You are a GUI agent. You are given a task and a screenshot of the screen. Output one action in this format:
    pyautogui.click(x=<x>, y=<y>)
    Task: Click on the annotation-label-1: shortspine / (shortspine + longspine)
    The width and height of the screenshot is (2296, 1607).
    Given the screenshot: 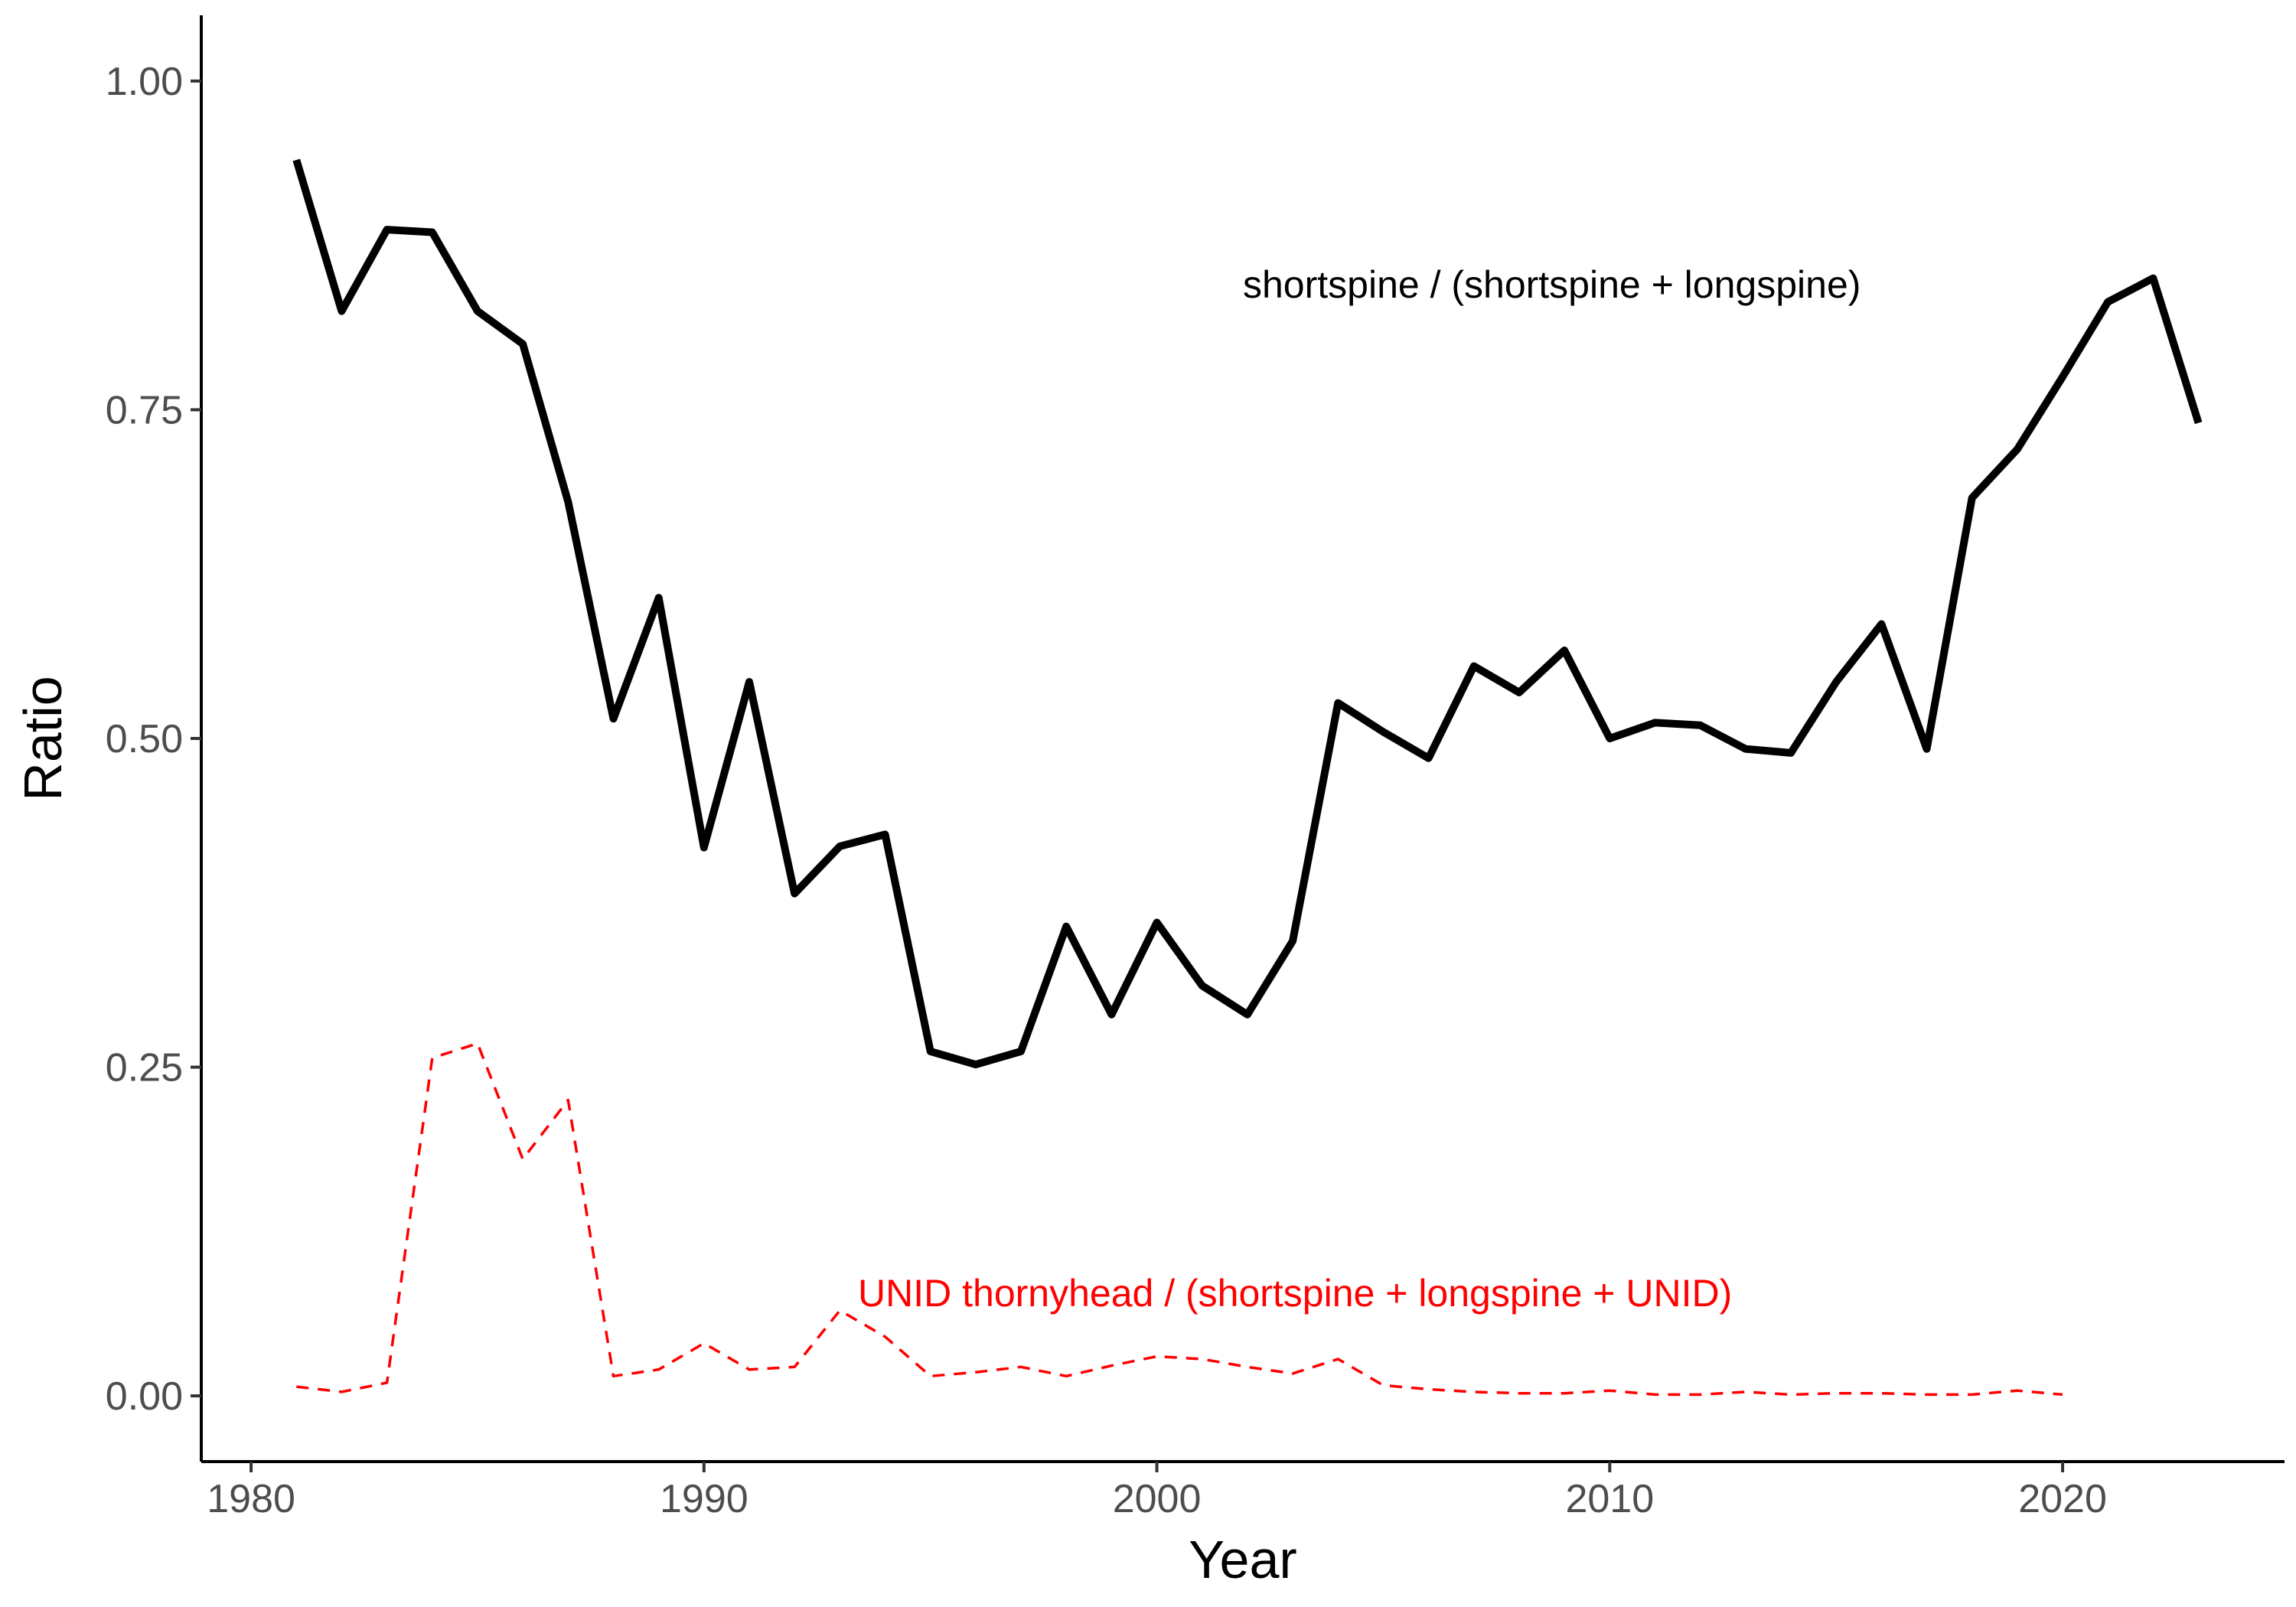 What is the action you would take?
    pyautogui.click(x=1552, y=284)
    